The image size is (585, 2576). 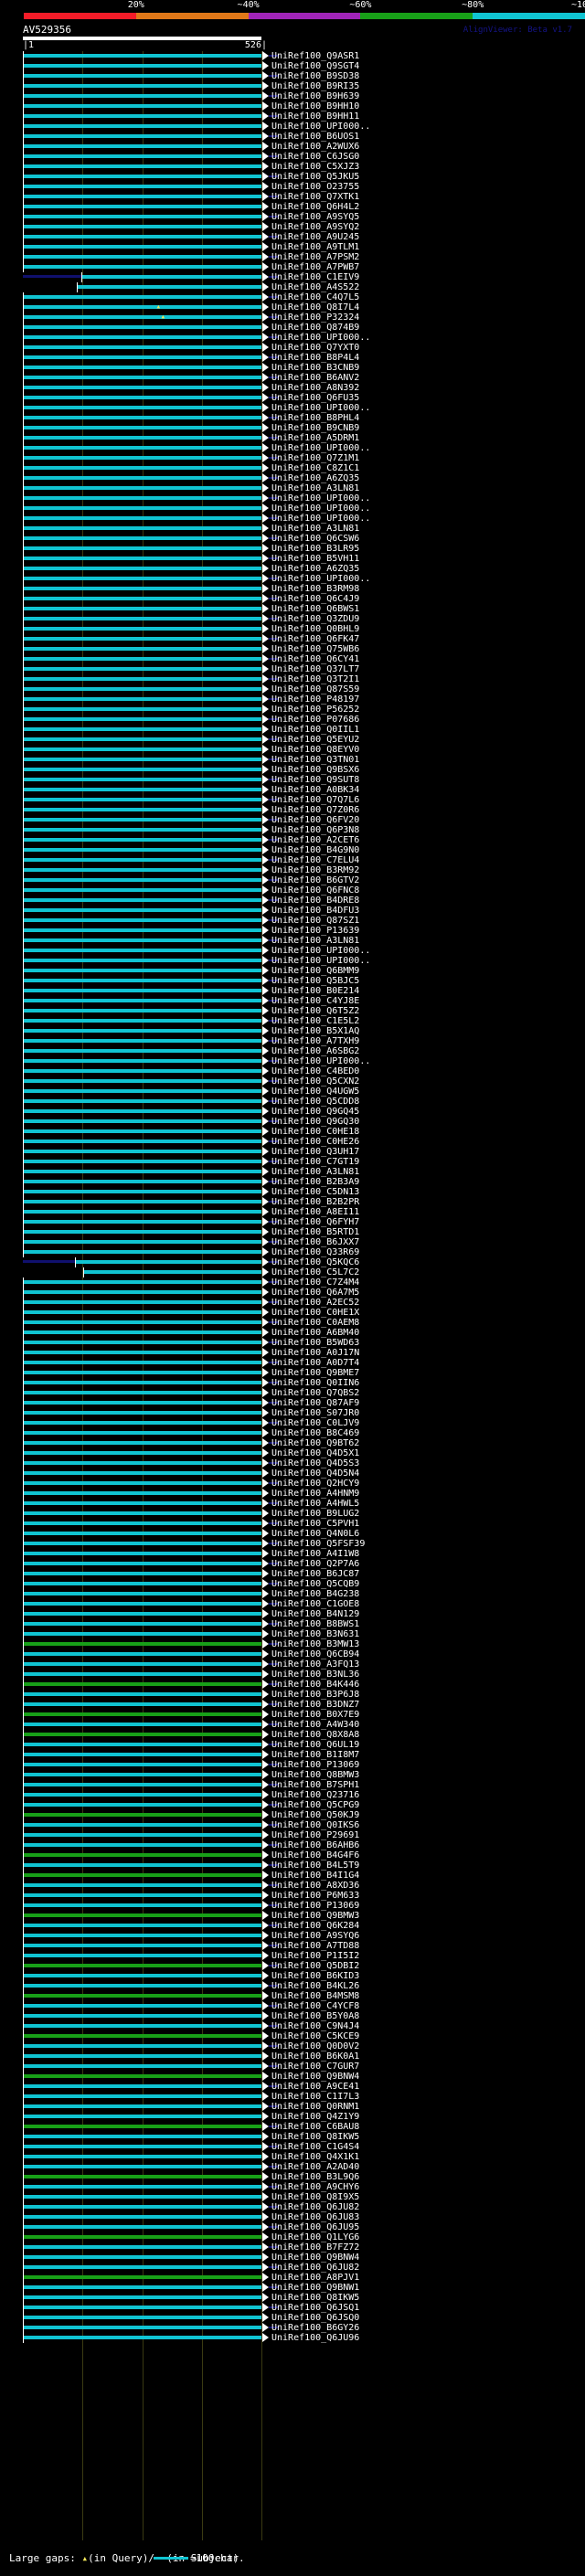 What do you see at coordinates (293, 1433) in the screenshot?
I see `alignment-row: UniRef100_B8C469` at bounding box center [293, 1433].